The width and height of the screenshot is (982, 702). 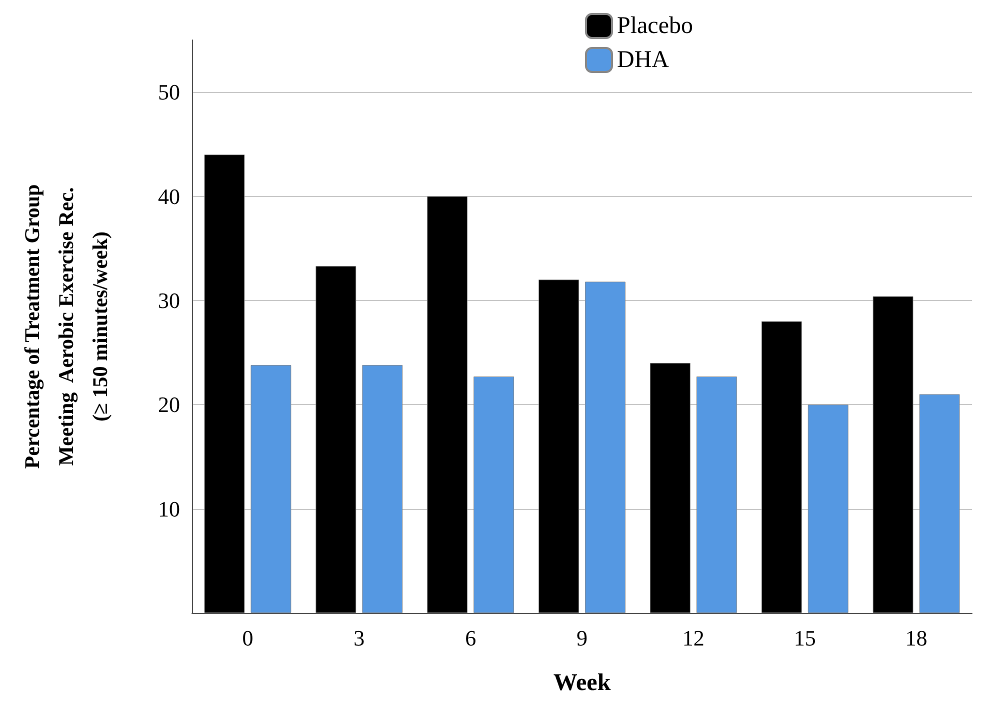 I want to click on y-axis-title: Percentage of Treatment Group Meeting Aerobic Exercise Rec. (≥ 150 minutes/week), so click(x=66, y=326).